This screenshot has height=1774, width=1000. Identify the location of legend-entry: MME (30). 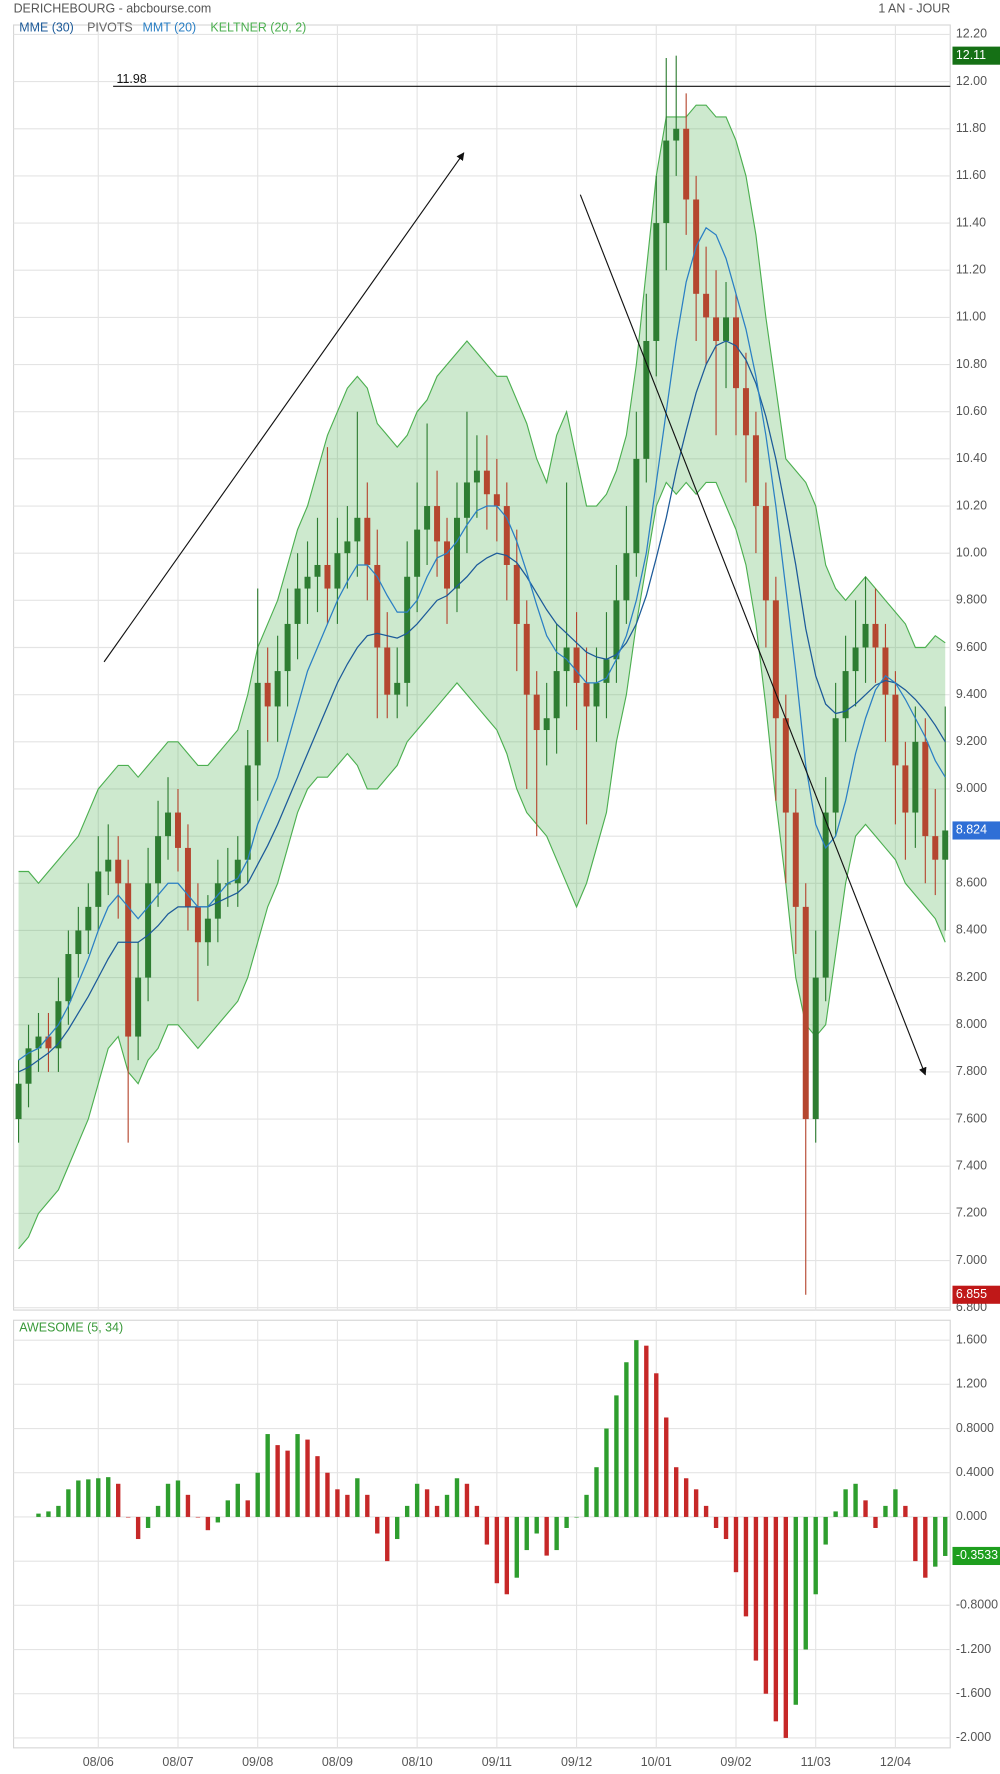
(46, 28).